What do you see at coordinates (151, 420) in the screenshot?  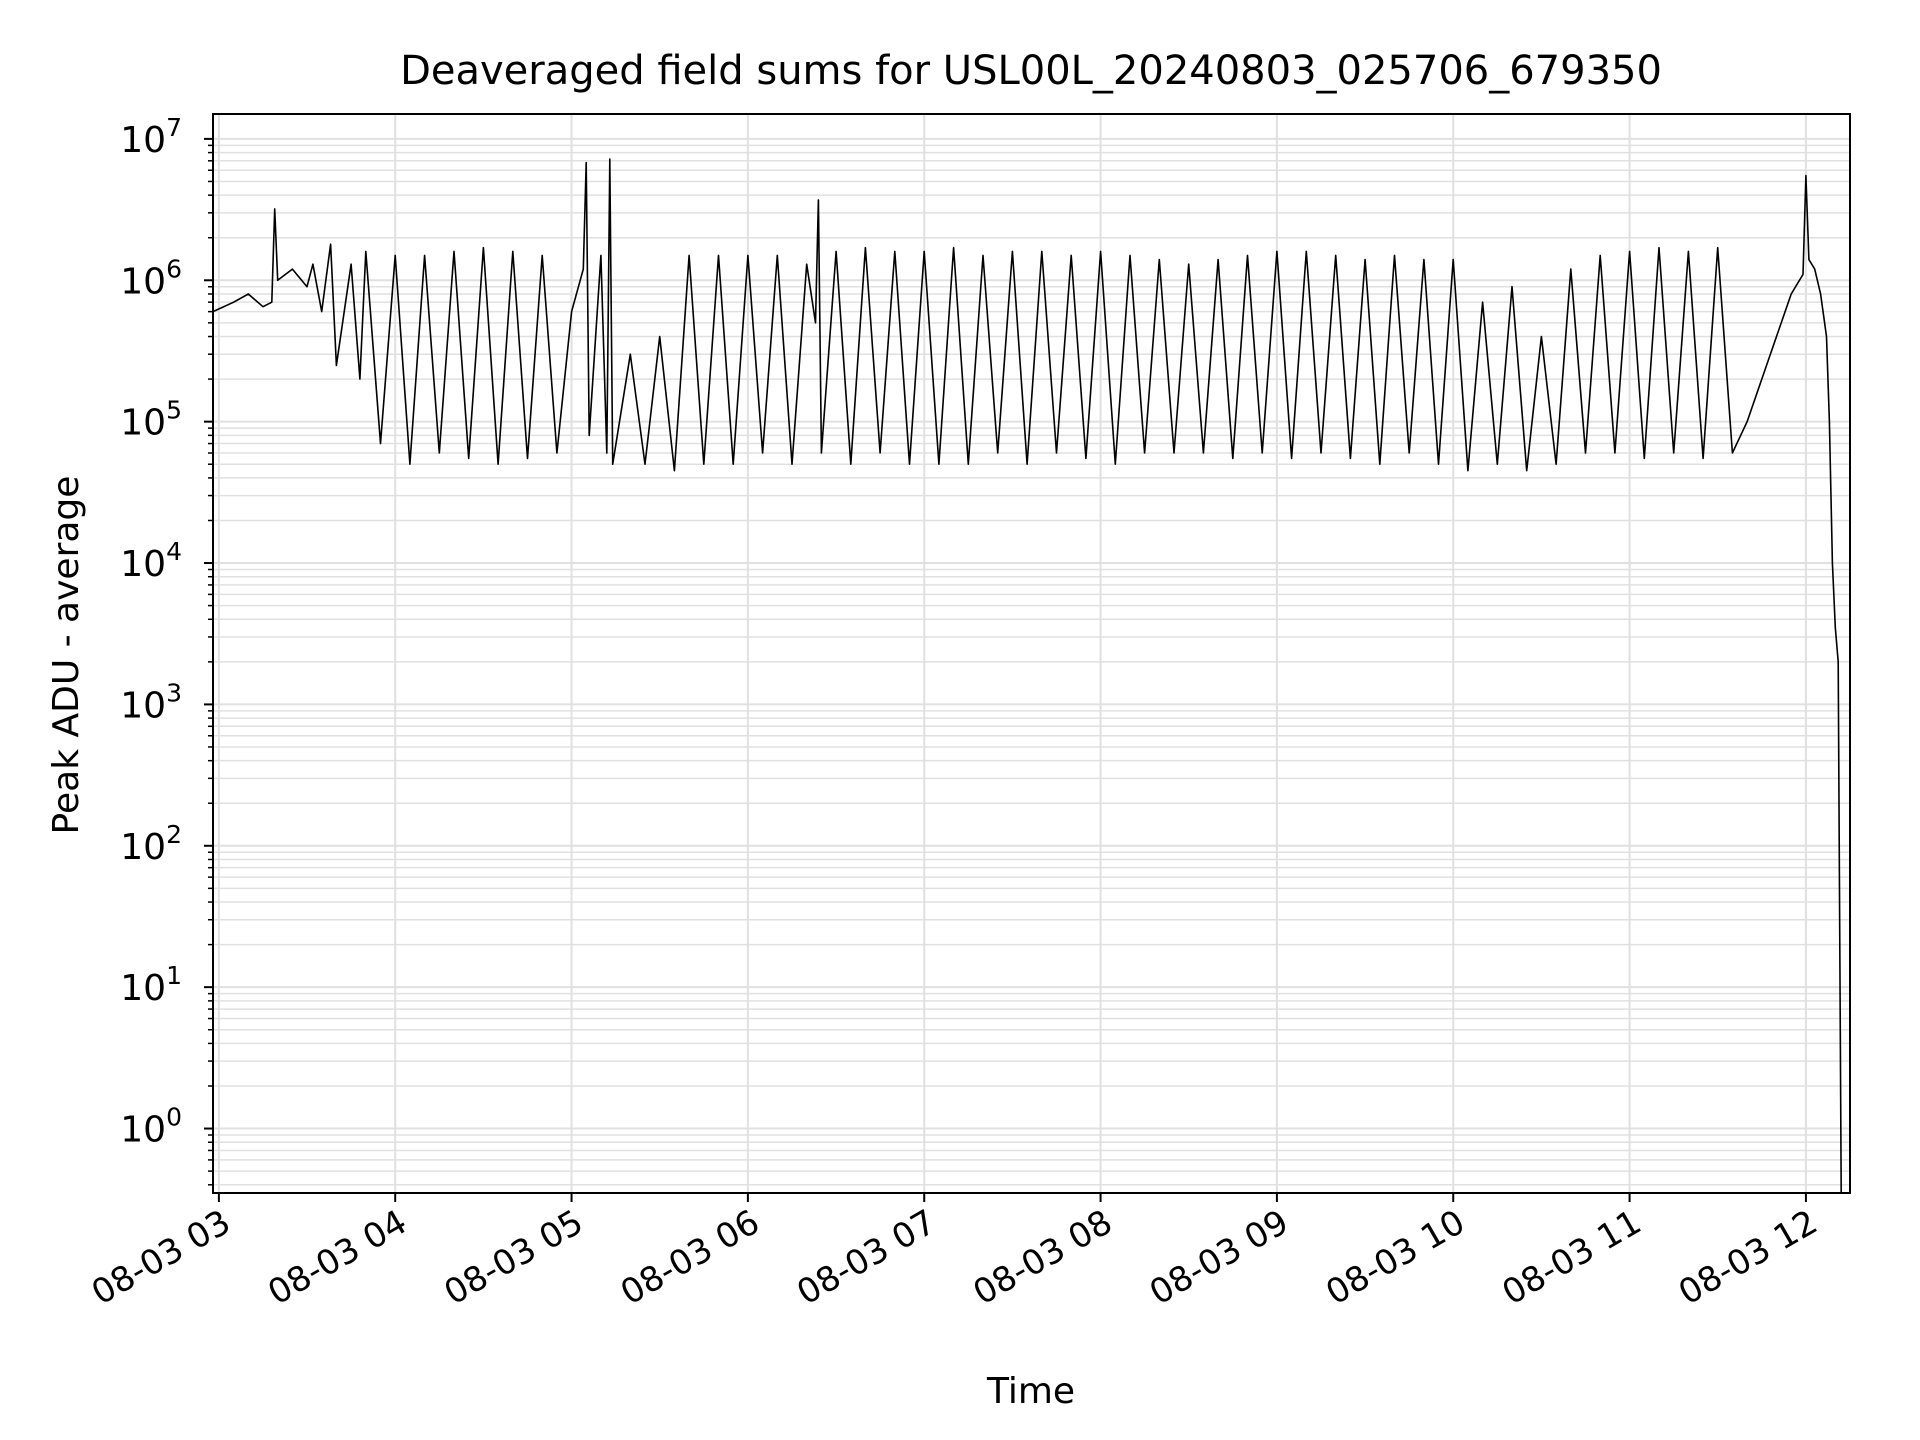 I see `y-tick-label: 10⁵` at bounding box center [151, 420].